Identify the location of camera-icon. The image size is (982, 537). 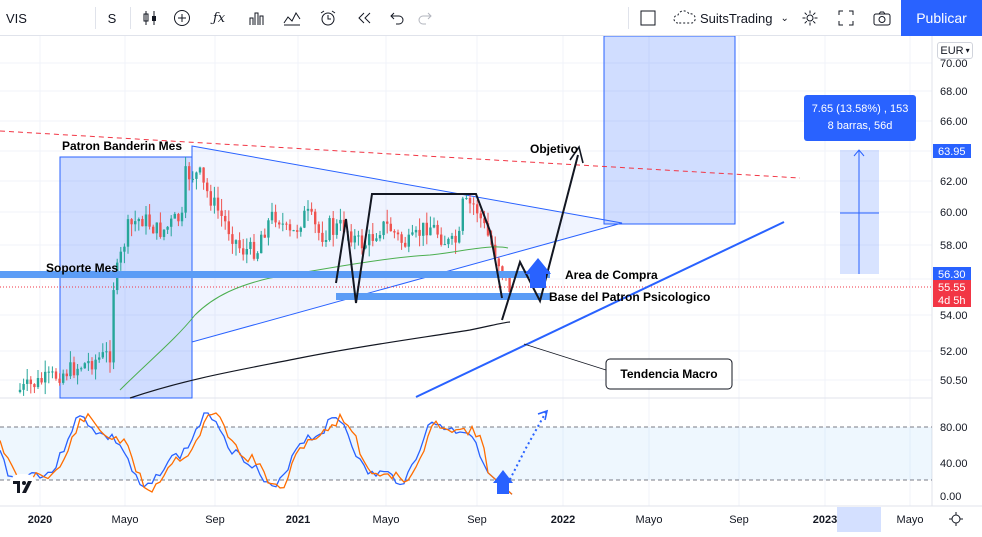
(882, 18).